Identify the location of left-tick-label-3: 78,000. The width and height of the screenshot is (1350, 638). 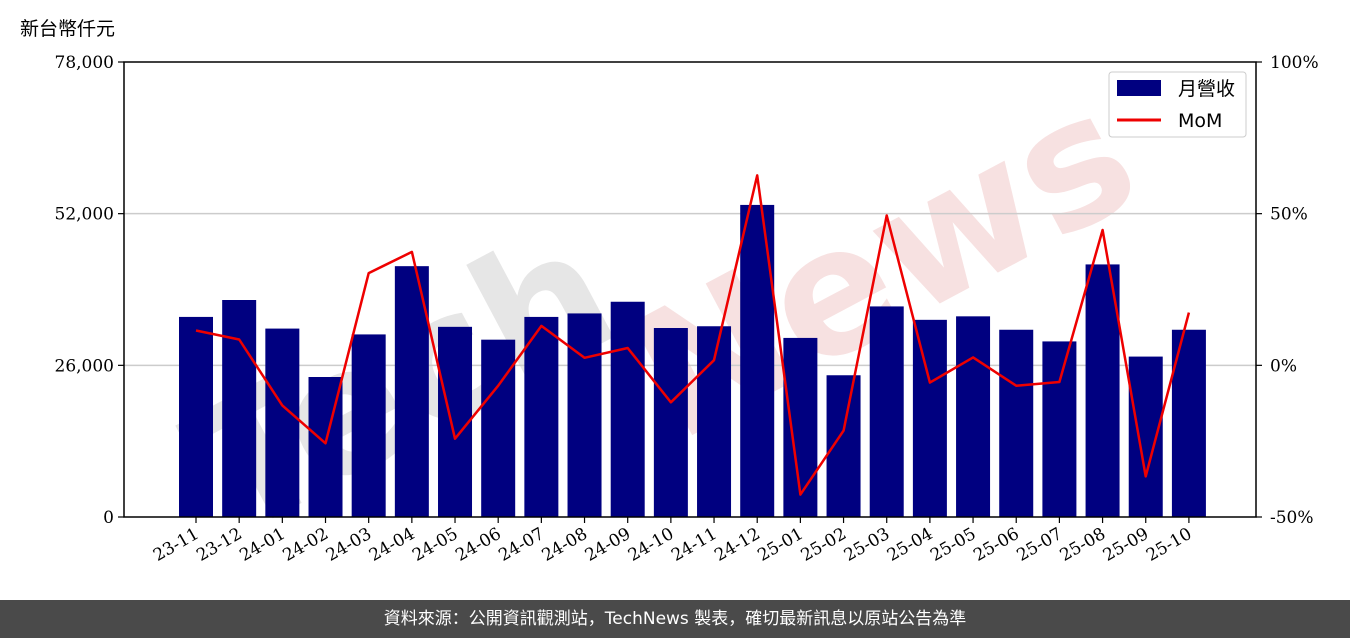
(84, 63).